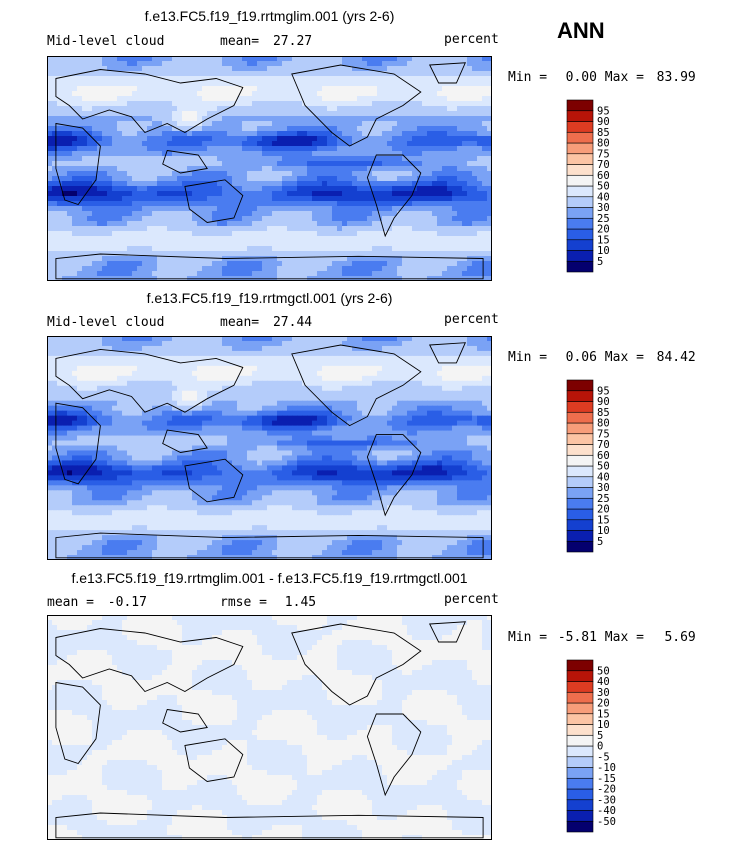  Describe the element at coordinates (580, 116) in the screenshot. I see `colorbar-swatch` at that location.